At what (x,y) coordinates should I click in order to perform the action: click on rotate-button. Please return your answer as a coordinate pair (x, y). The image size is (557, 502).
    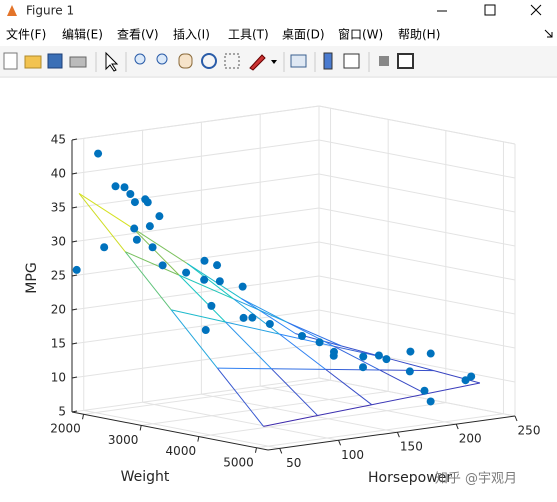
    Looking at the image, I should click on (209, 61).